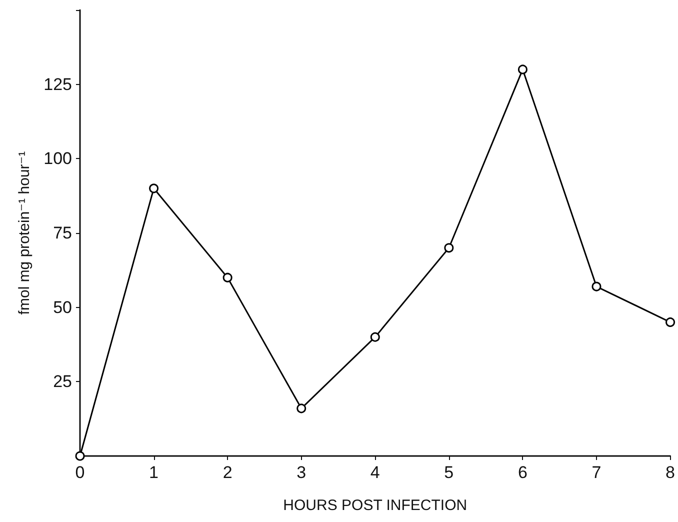  Describe the element at coordinates (62, 307) in the screenshot. I see `y-tick-label: 50` at that location.